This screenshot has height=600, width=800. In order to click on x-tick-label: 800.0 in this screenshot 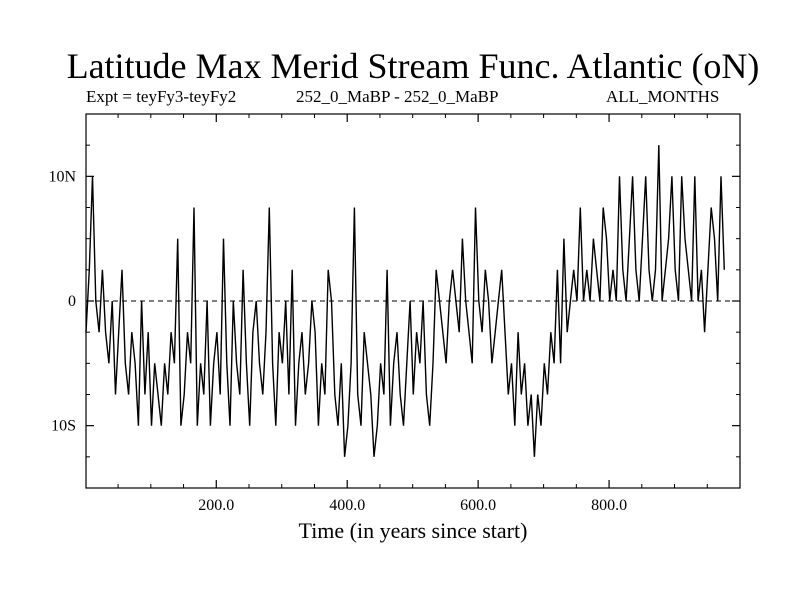, I will do `click(609, 505)`.